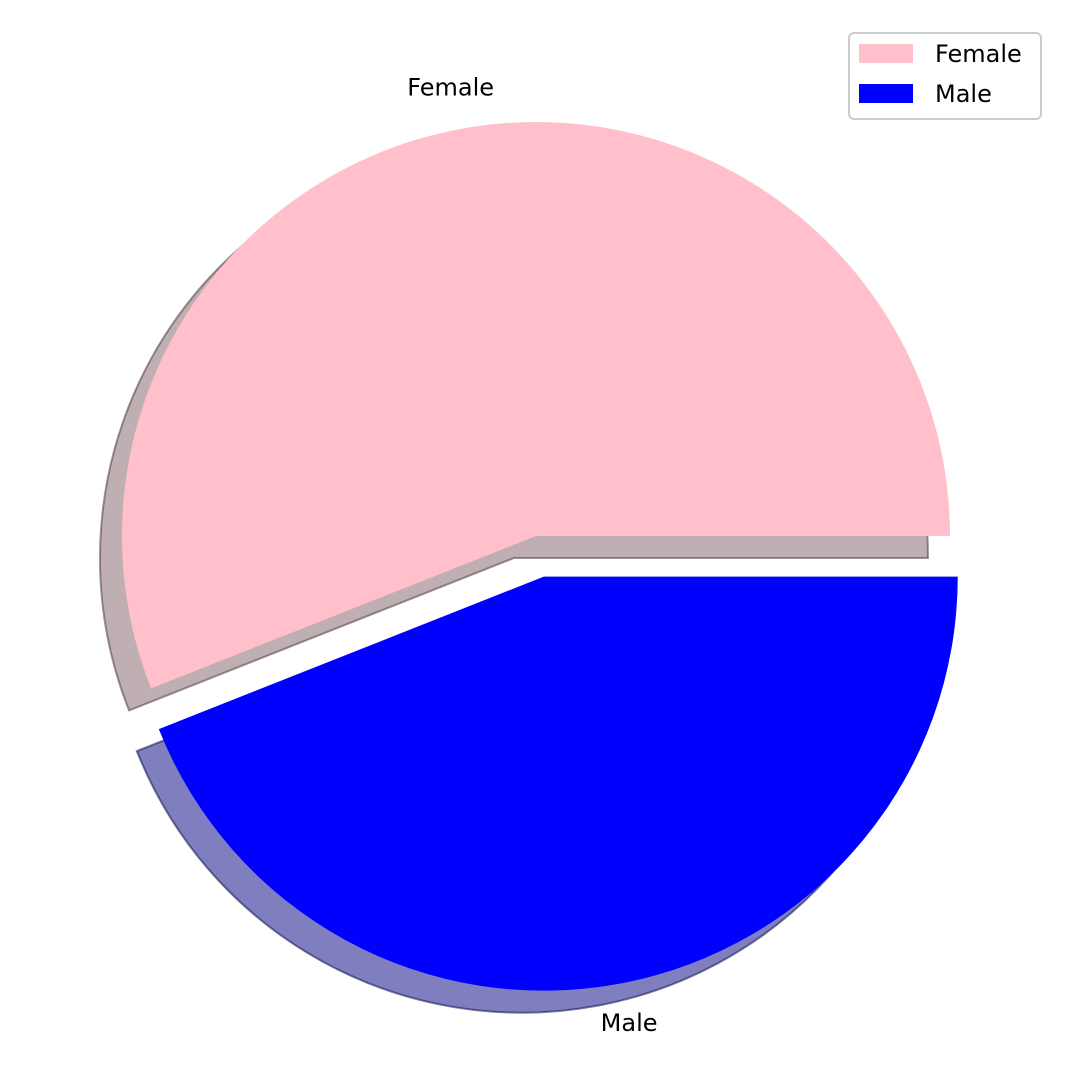  What do you see at coordinates (963, 94) in the screenshot?
I see `legend-label-male: Male` at bounding box center [963, 94].